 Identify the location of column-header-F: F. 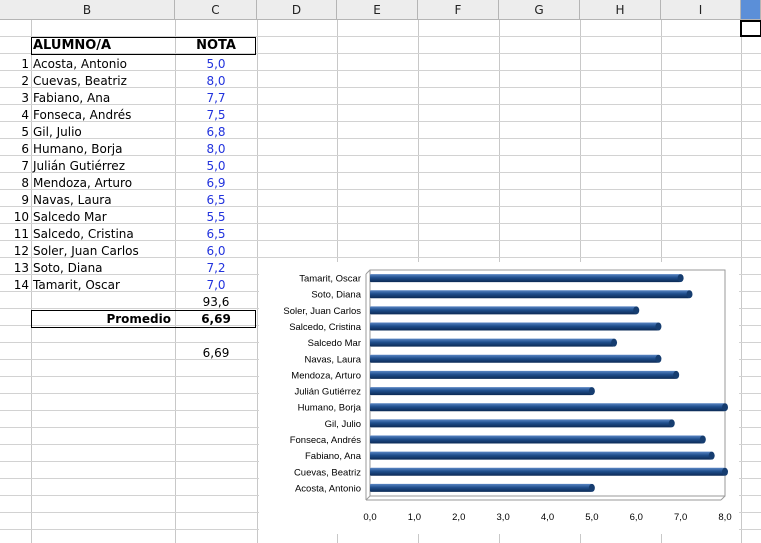
(458, 10).